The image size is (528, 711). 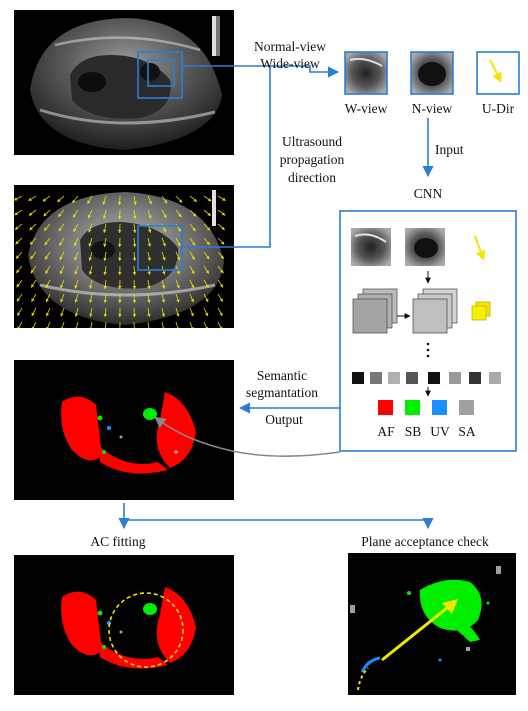 What do you see at coordinates (146, 630) in the screenshot?
I see `ac-fit-ellipse` at bounding box center [146, 630].